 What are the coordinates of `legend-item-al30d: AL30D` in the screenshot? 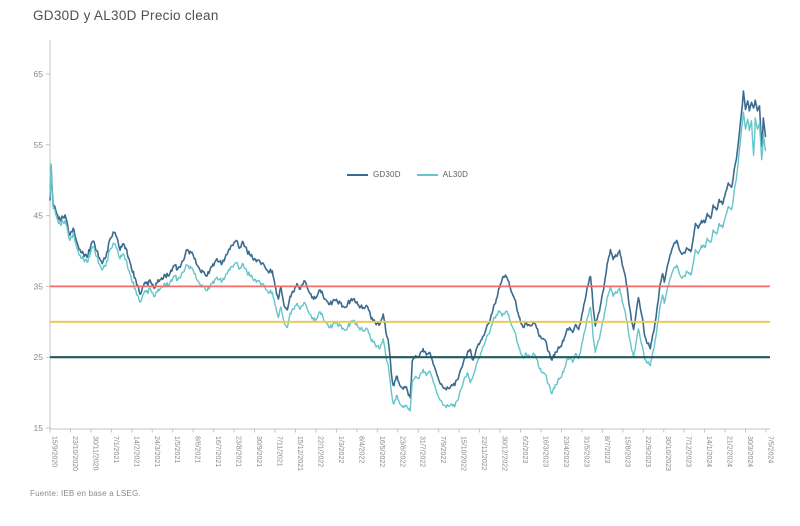 It's located at (442, 174).